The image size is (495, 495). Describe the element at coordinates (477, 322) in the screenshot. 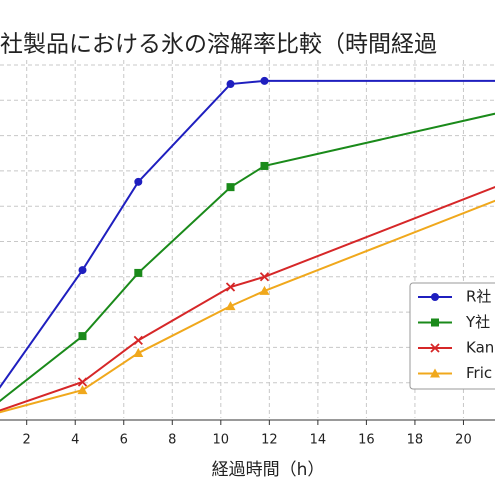

I see `legend-label: Y社` at that location.